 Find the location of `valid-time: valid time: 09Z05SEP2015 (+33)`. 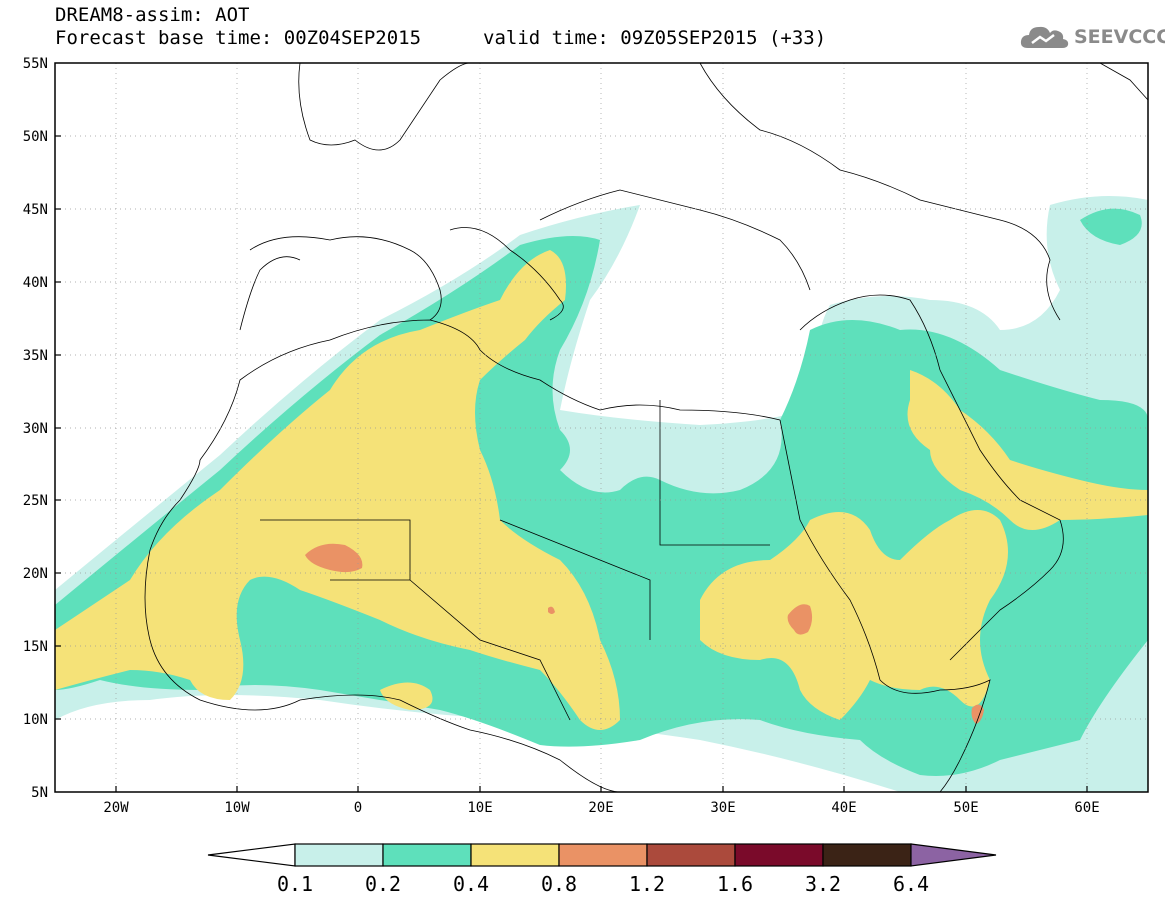

valid-time: valid time: 09Z05SEP2015 (+33) is located at coordinates (655, 38).